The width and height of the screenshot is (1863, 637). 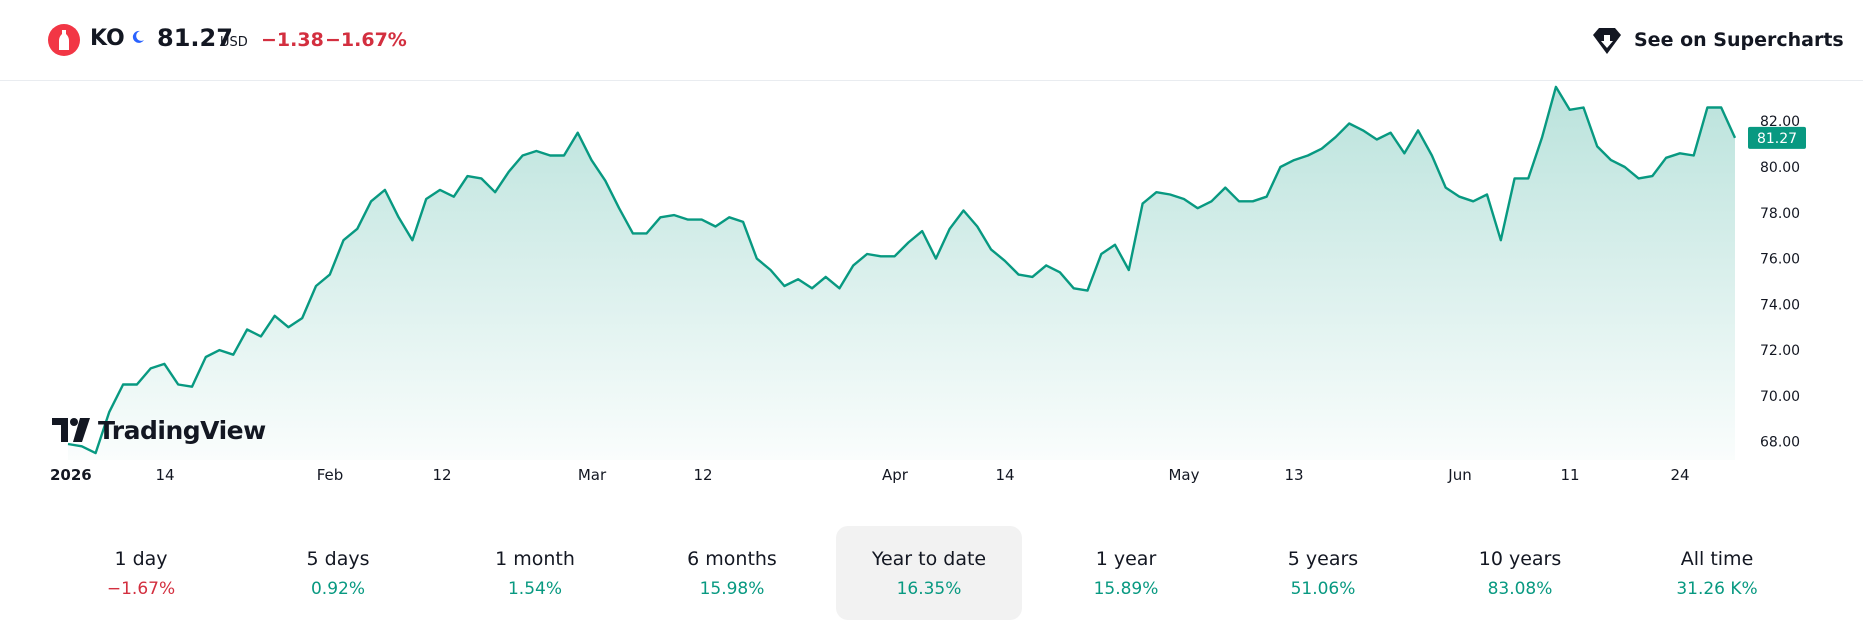 I want to click on y-tick-label: 74.00, so click(x=1780, y=305).